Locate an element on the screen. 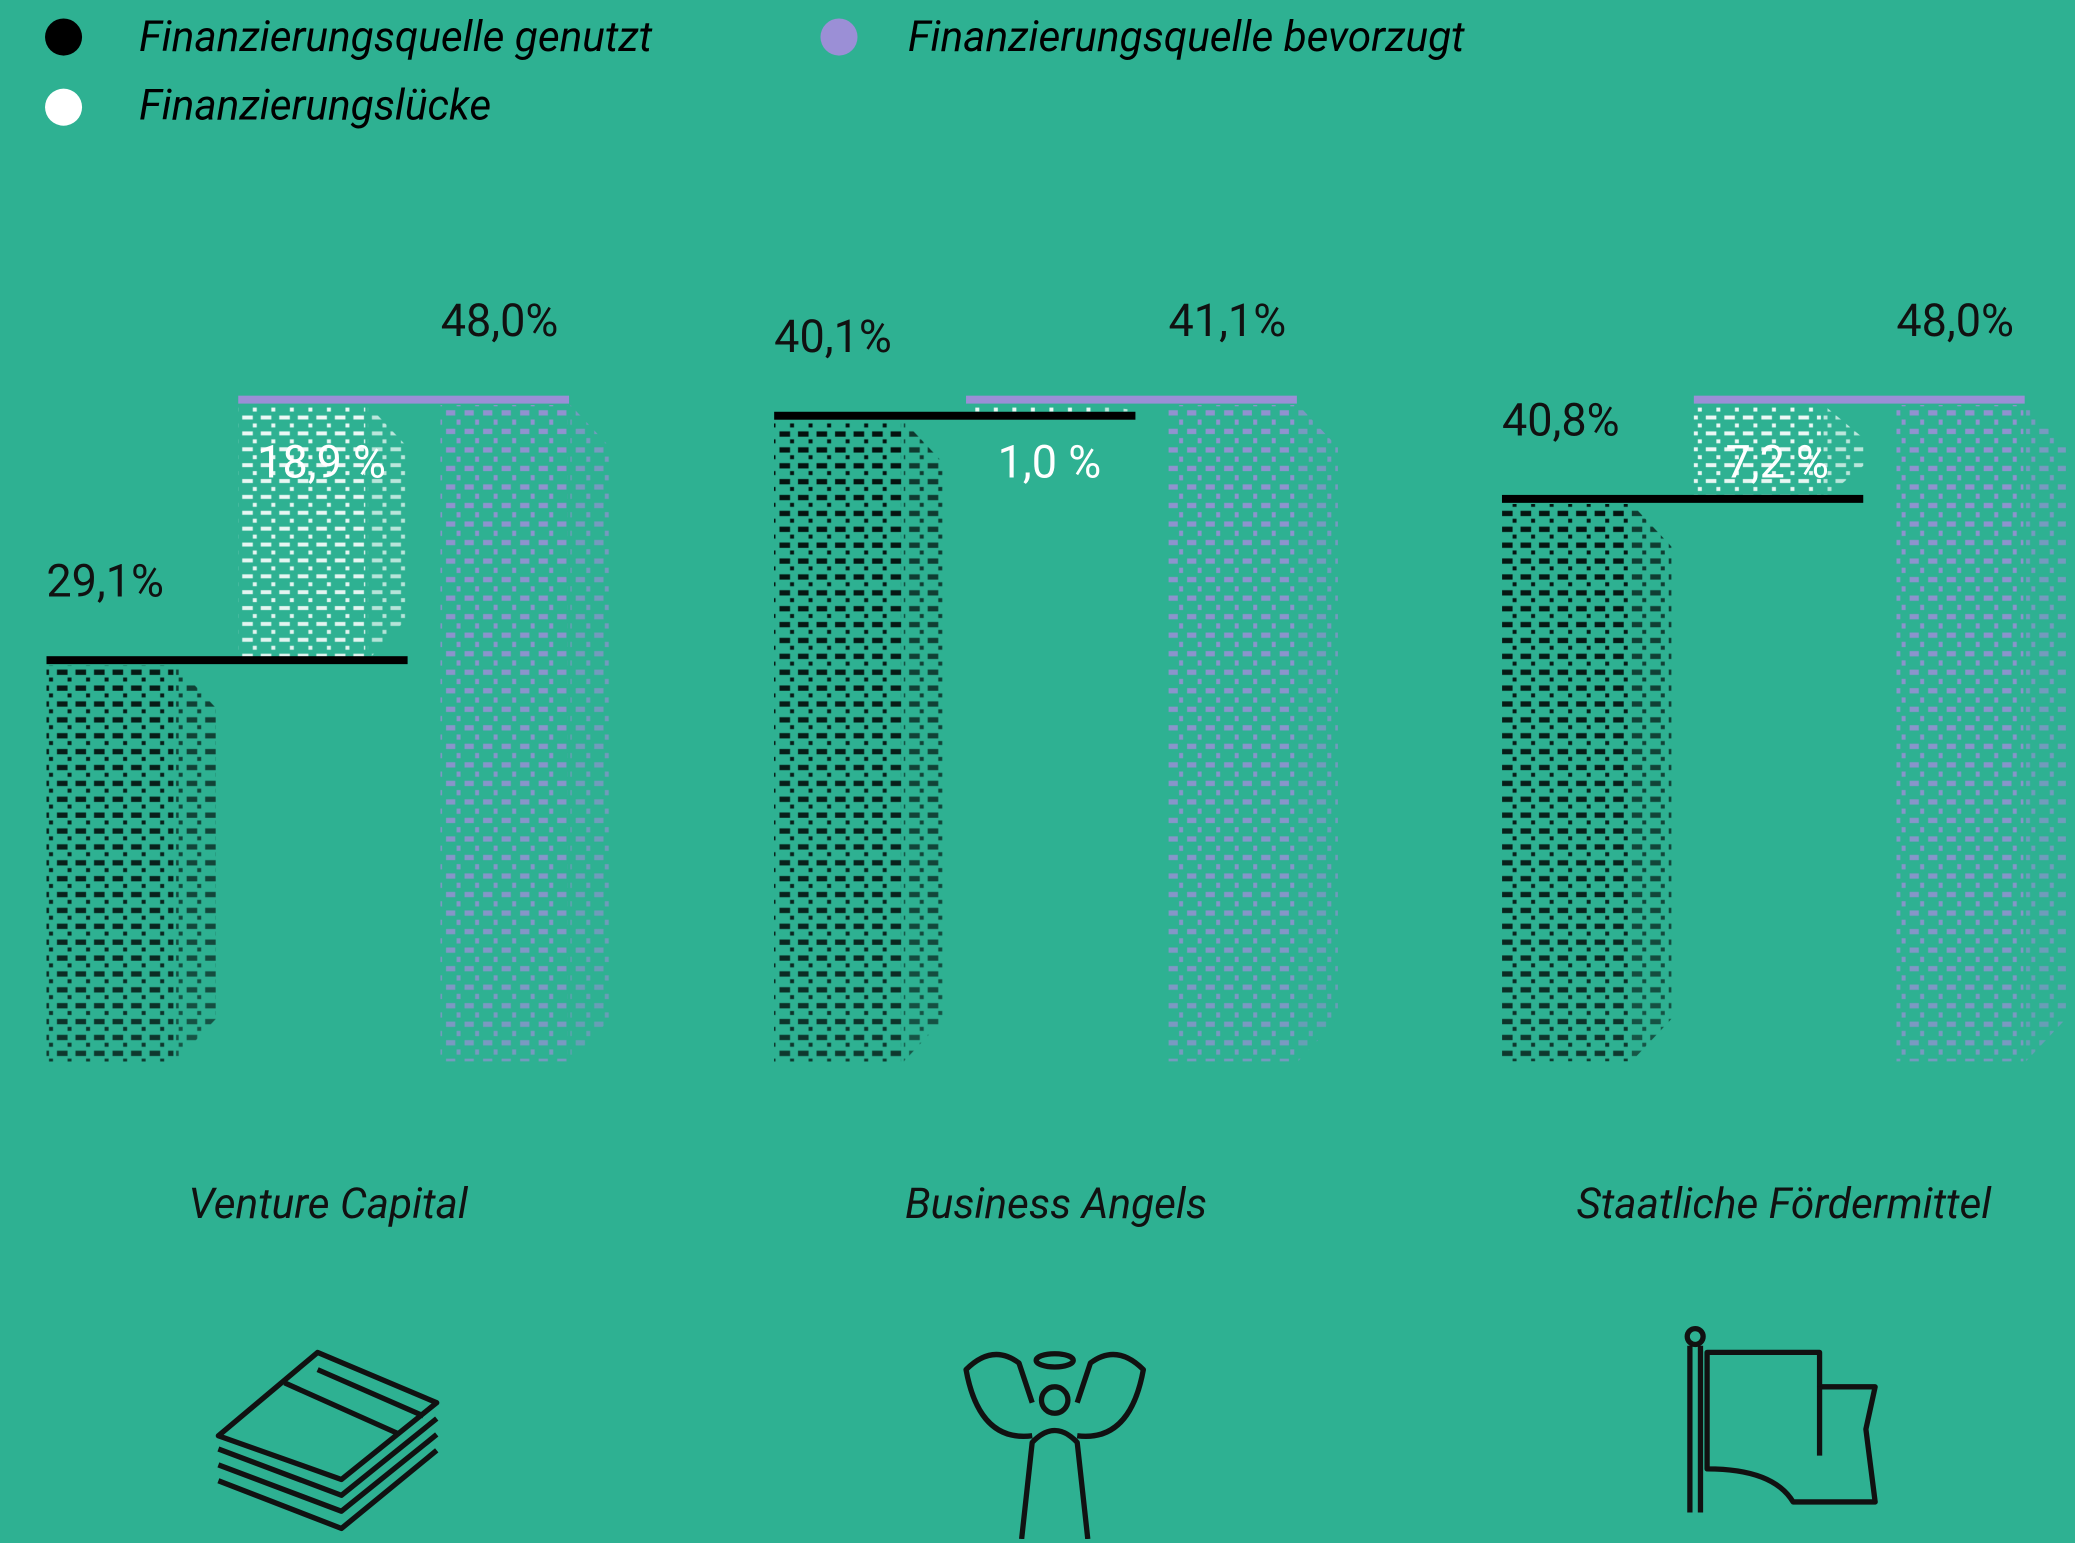  x-tick-label: Venture Capital is located at coordinates (329, 1204).